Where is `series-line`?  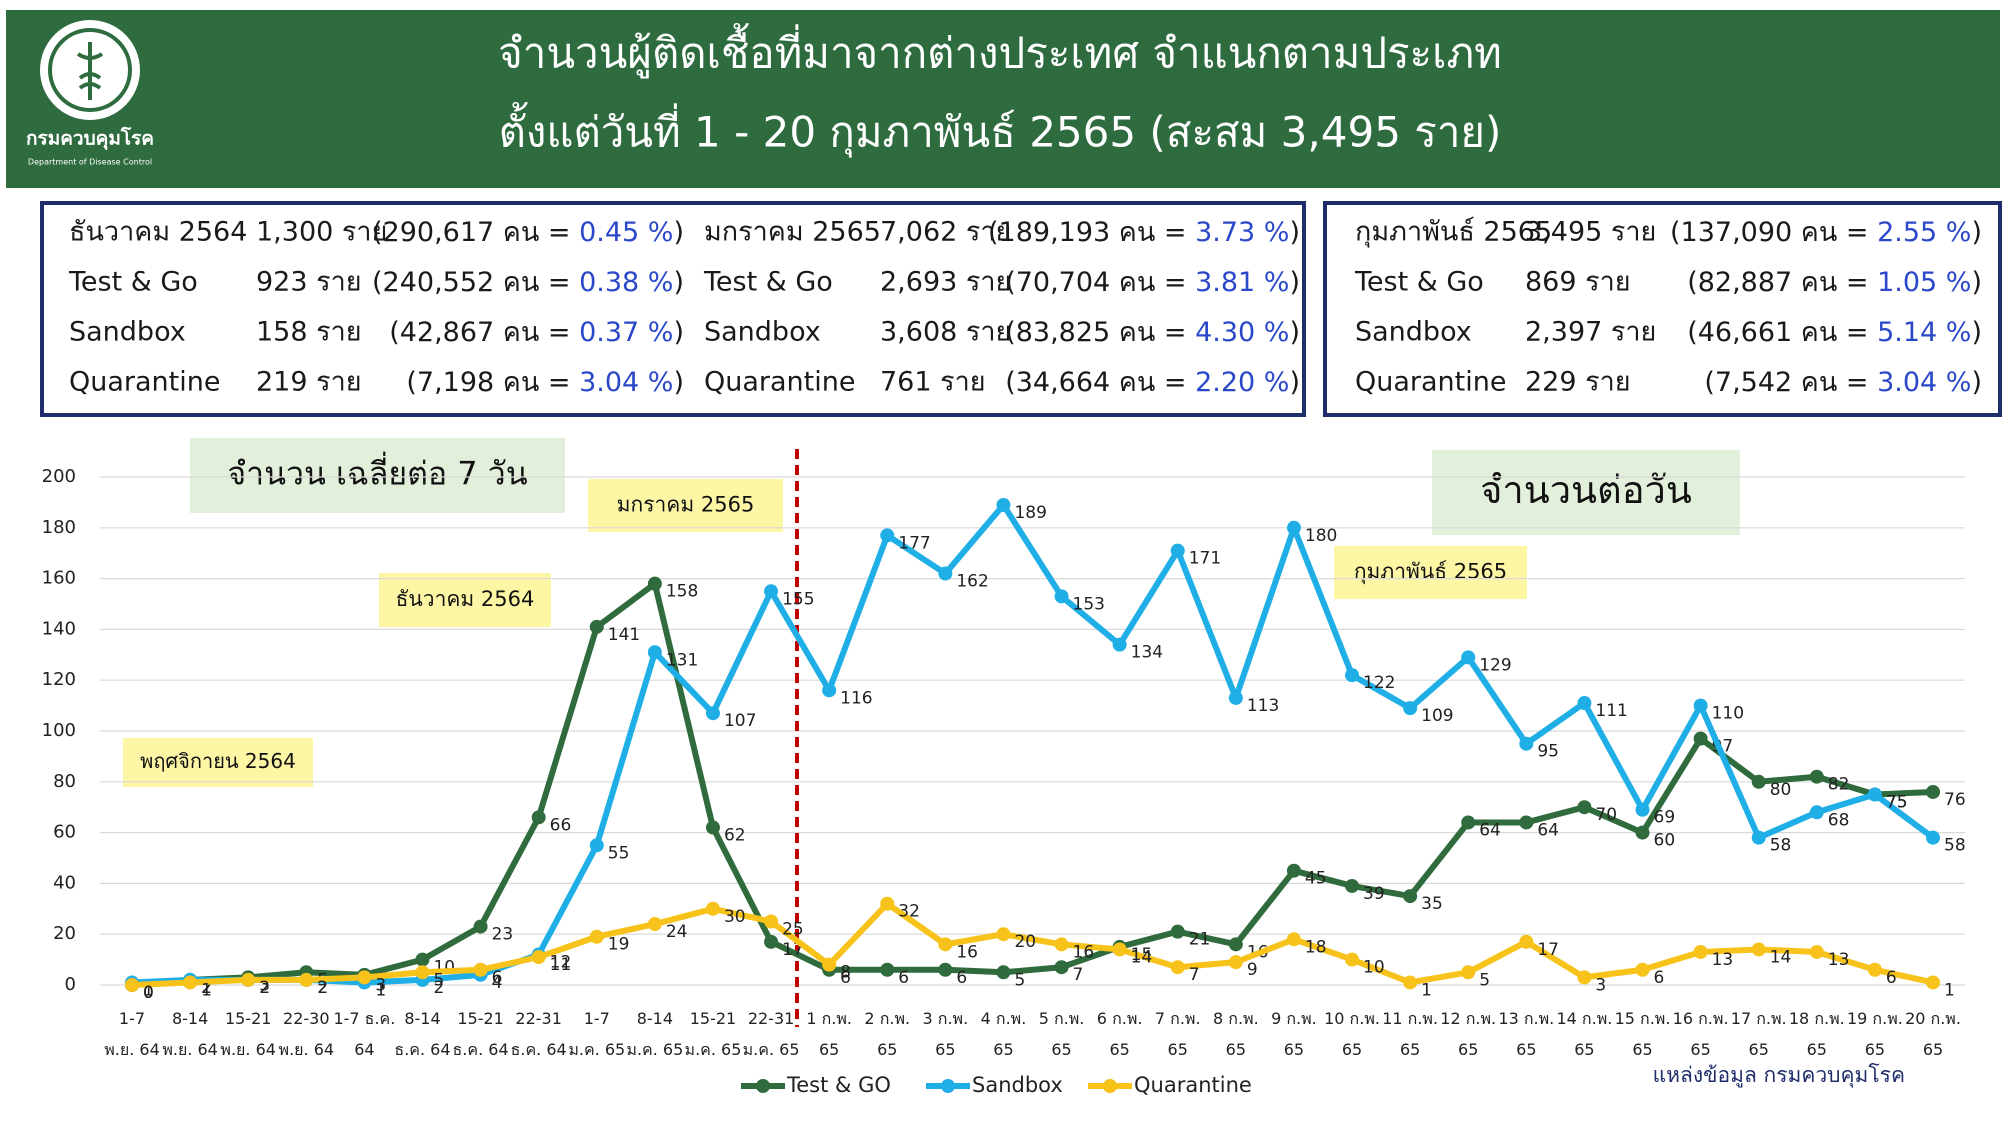 series-line is located at coordinates (1032, 944).